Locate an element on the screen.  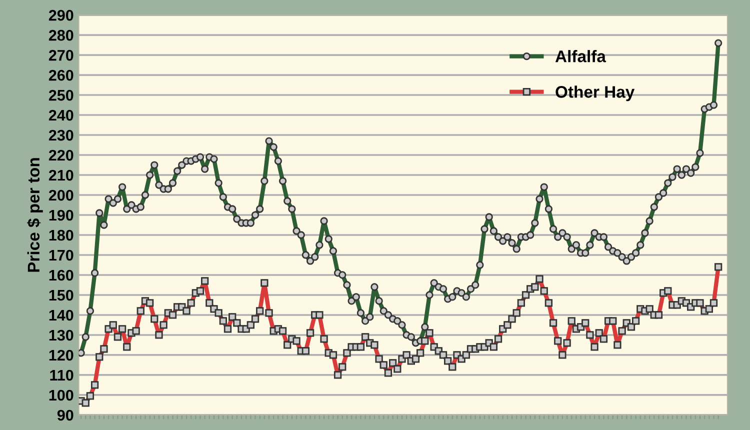
y-tick-label: 210 is located at coordinates (61, 175).